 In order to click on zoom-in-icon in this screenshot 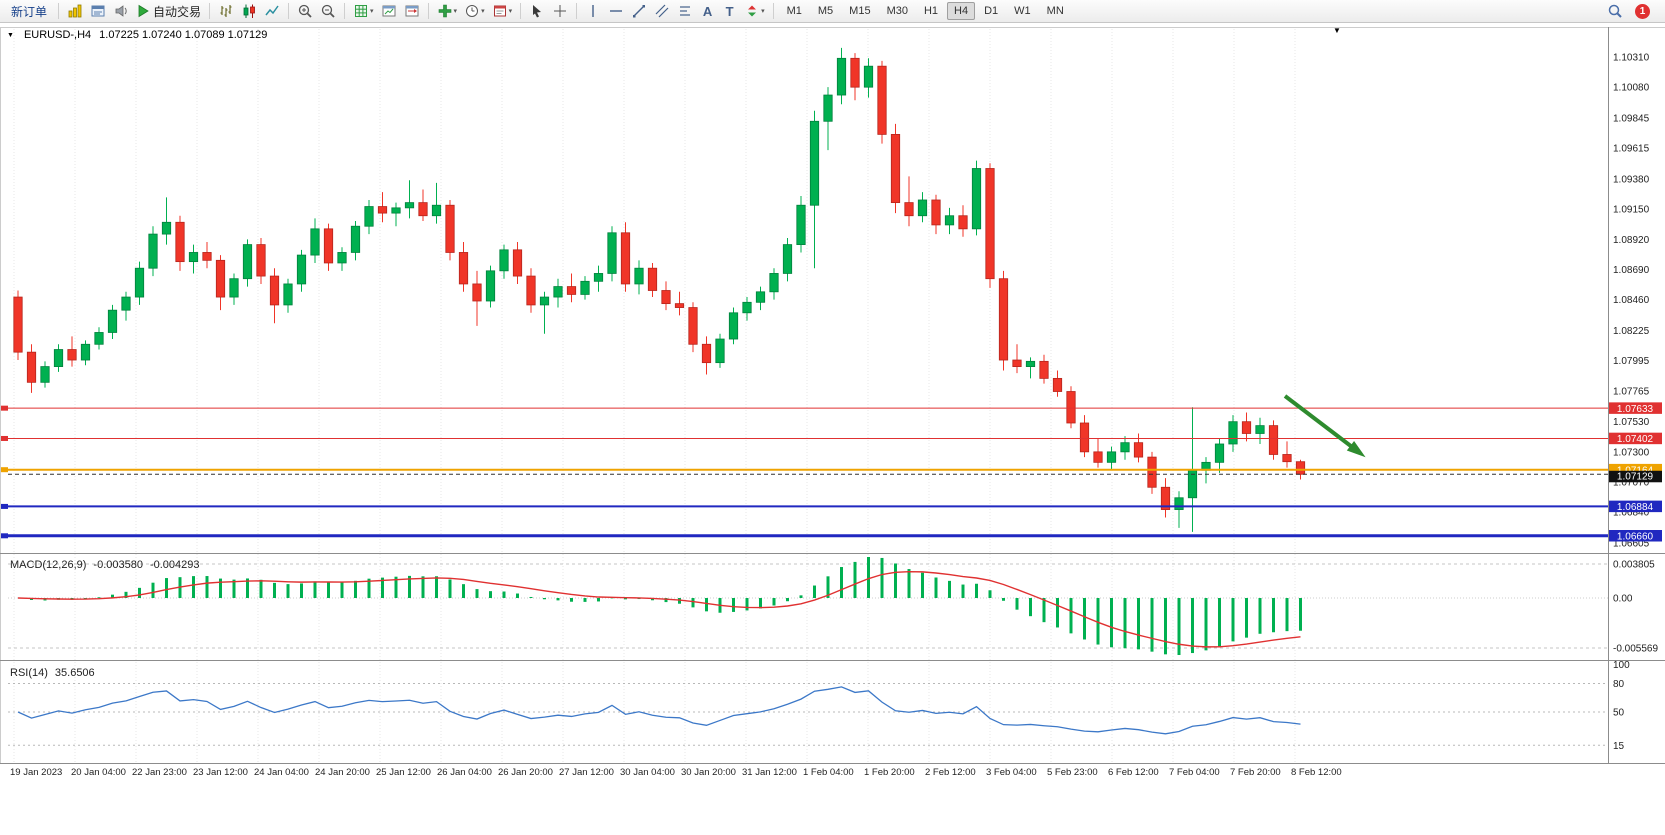, I will do `click(305, 11)`.